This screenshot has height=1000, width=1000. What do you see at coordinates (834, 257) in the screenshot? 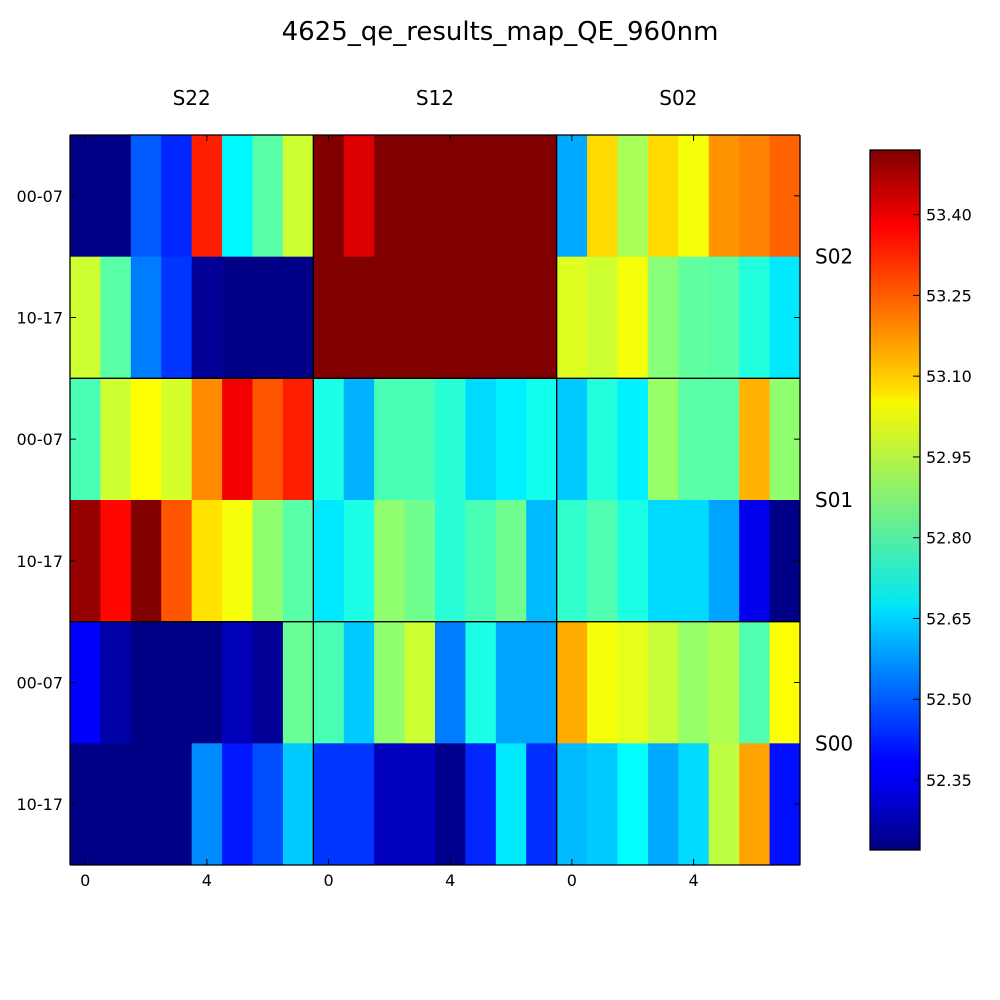
I see `row-group-label: S02` at bounding box center [834, 257].